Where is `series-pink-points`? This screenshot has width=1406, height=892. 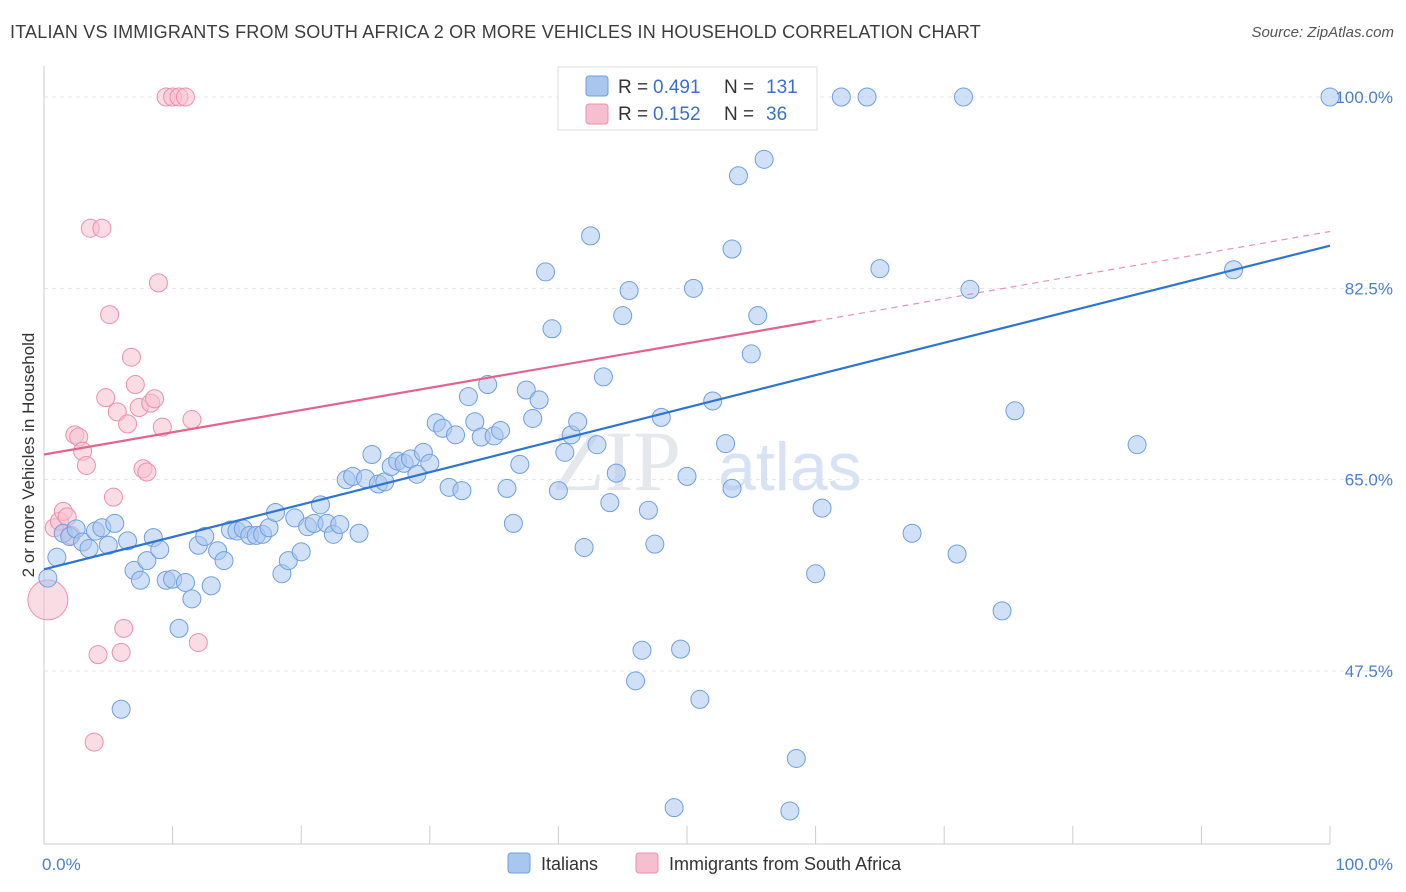
series-pink-points is located at coordinates (117, 419).